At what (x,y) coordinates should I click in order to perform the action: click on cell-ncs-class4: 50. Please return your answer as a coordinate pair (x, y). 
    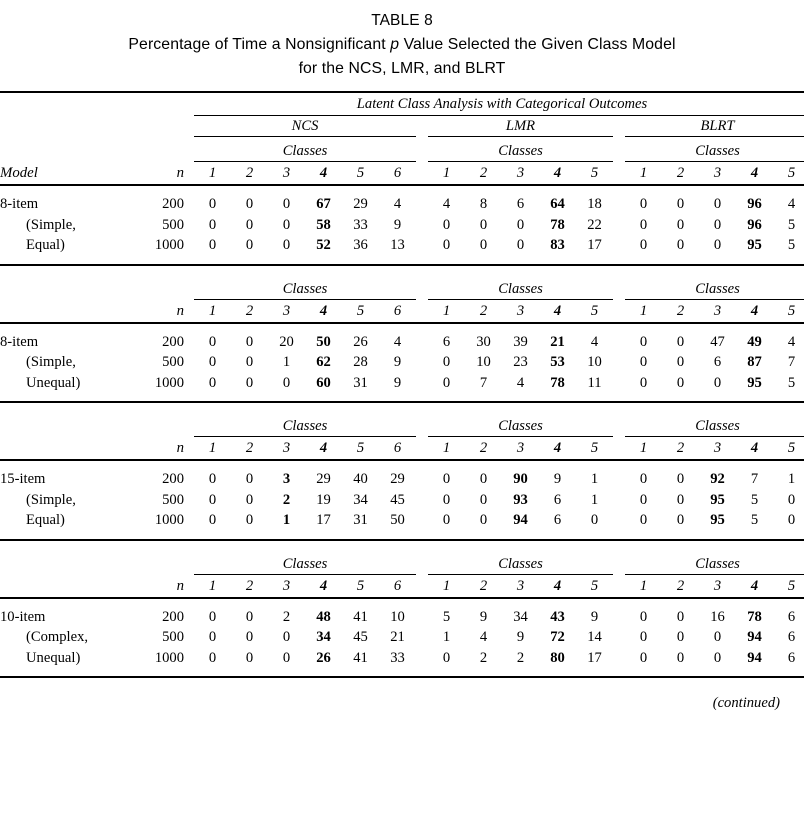
    Looking at the image, I should click on (323, 341).